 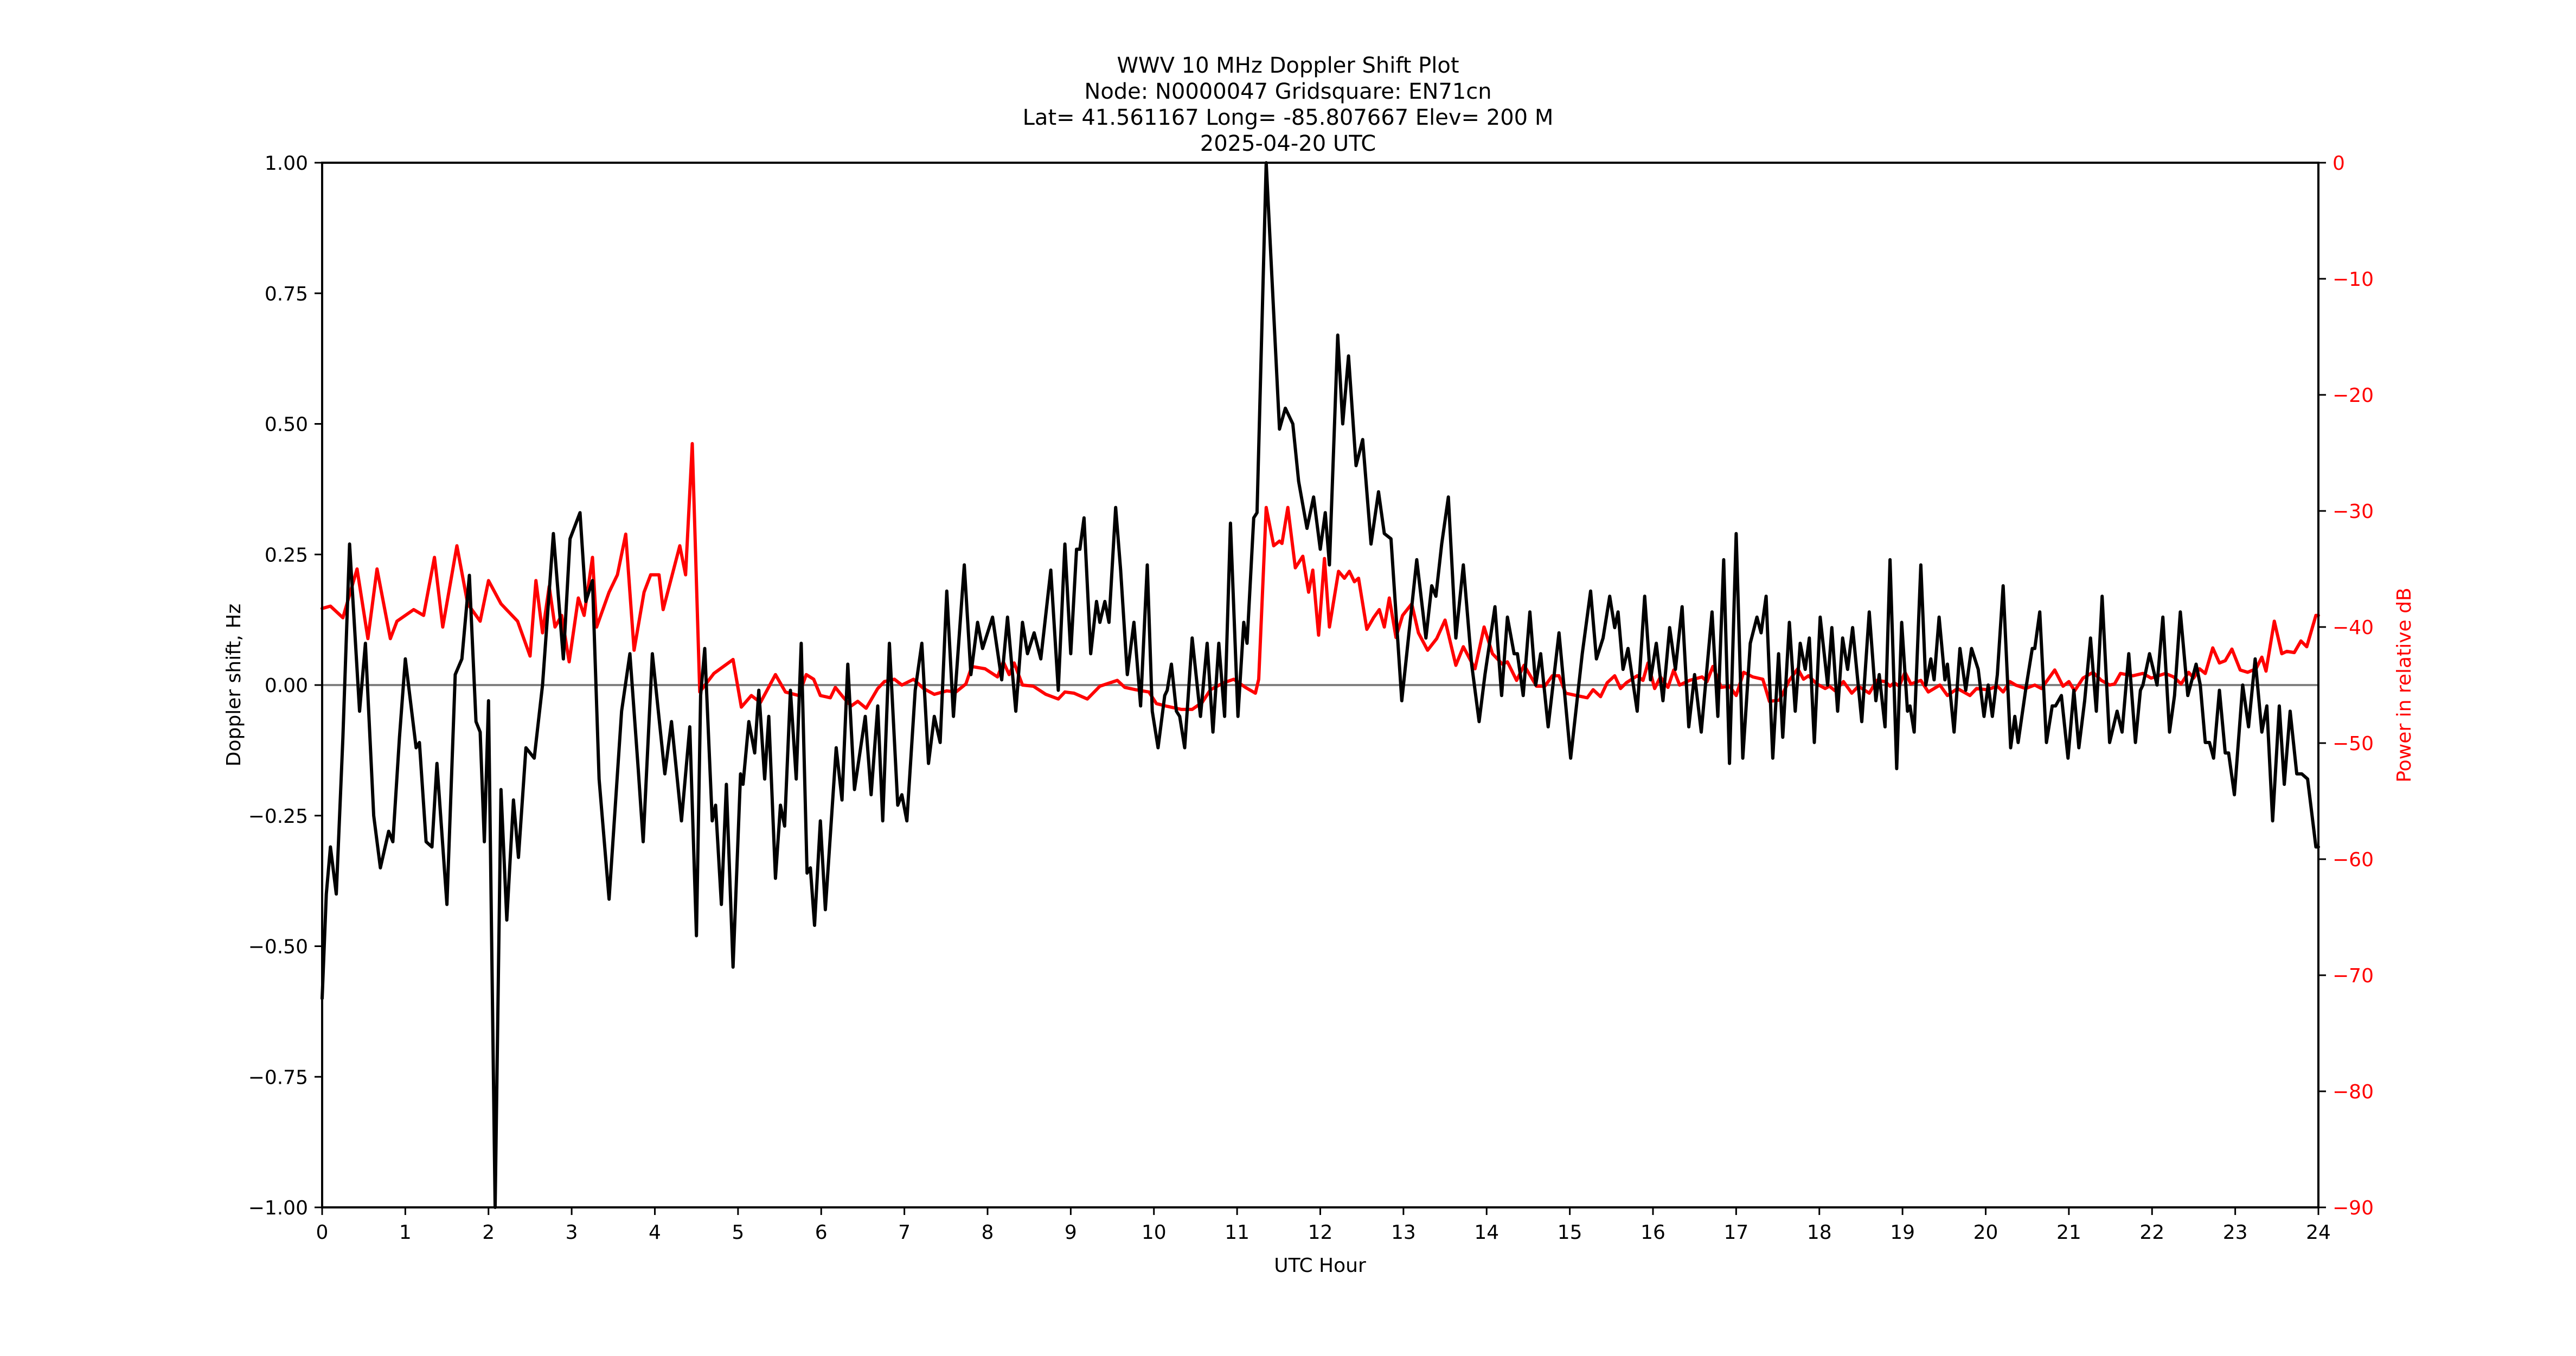 What do you see at coordinates (1570, 1232) in the screenshot?
I see `x-tick-label: 15` at bounding box center [1570, 1232].